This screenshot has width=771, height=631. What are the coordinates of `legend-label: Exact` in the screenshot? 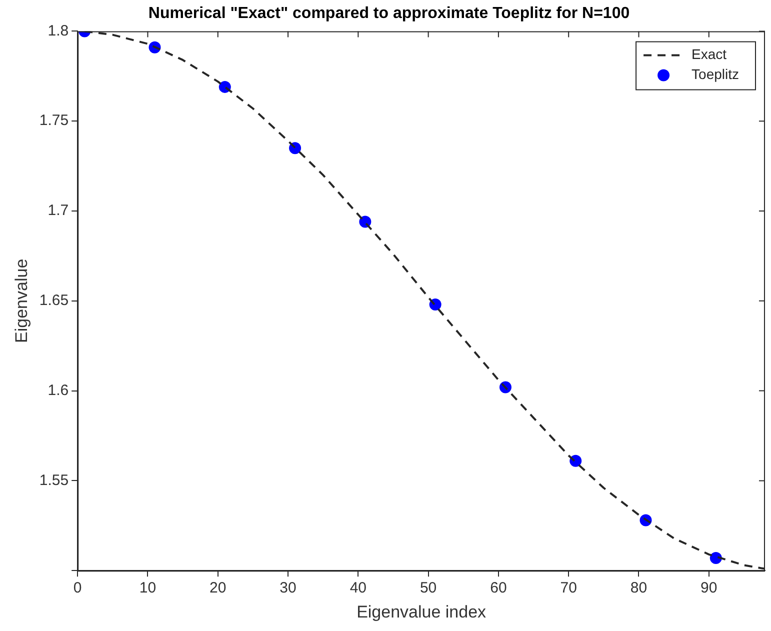 It's located at (709, 54).